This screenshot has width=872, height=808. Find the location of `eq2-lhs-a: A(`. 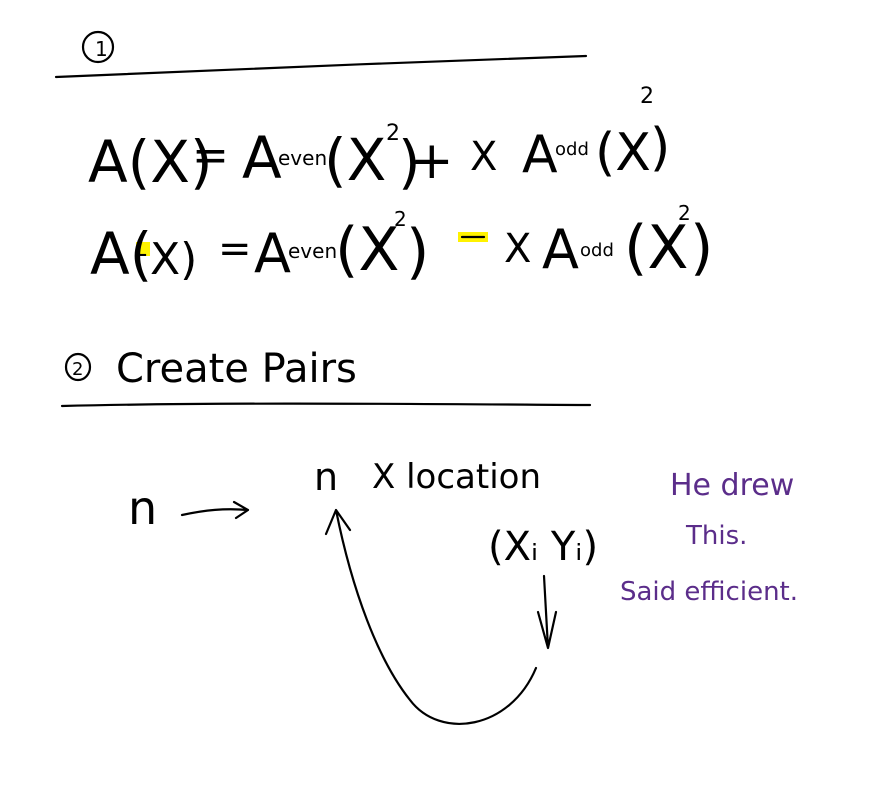

eq2-lhs-a: A( is located at coordinates (121, 254).